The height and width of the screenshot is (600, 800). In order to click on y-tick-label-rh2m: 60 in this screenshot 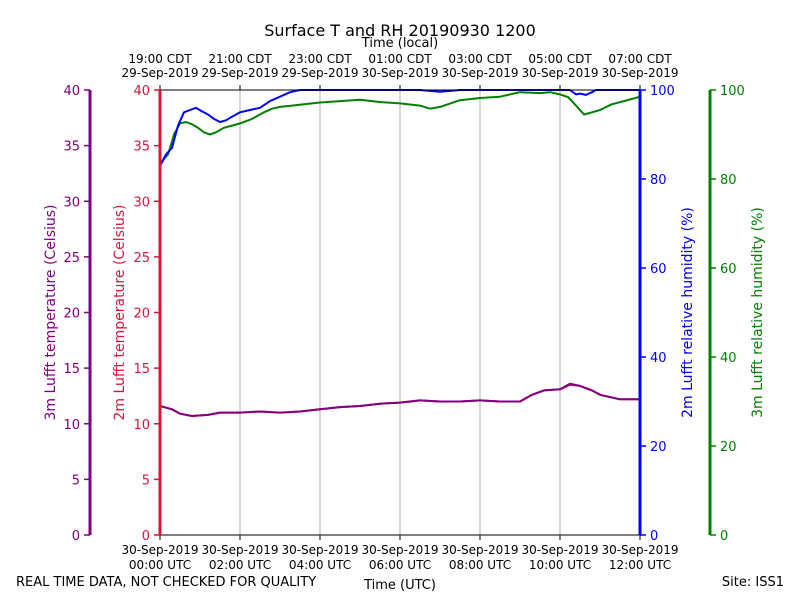, I will do `click(658, 269)`.